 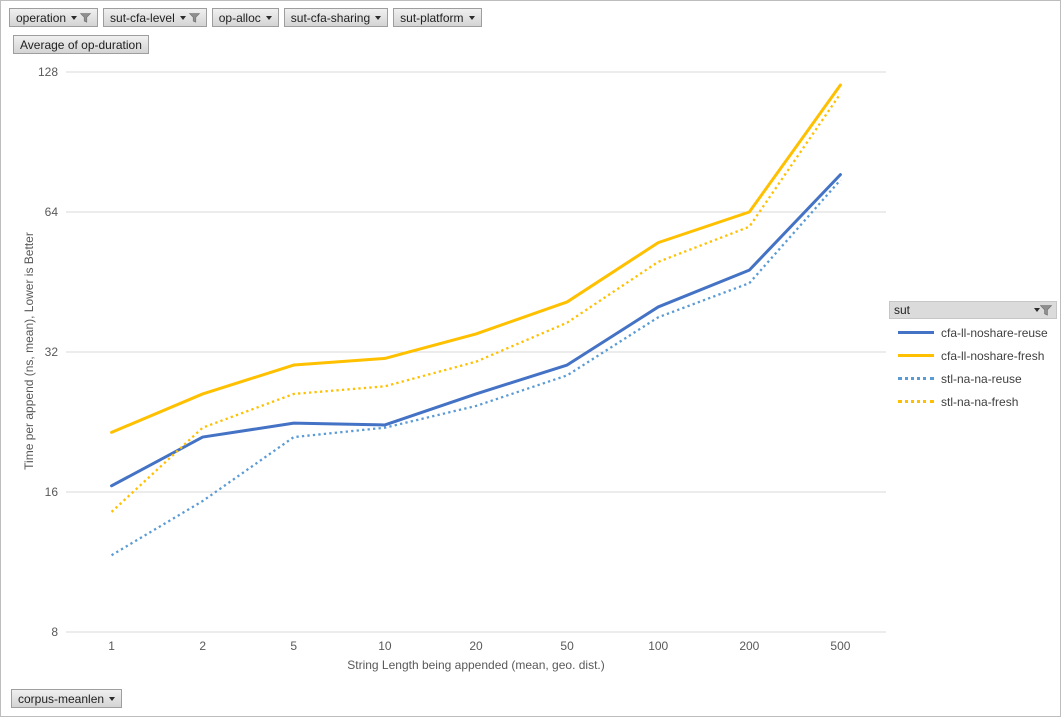 What do you see at coordinates (52, 212) in the screenshot?
I see `y-tick-label: 64` at bounding box center [52, 212].